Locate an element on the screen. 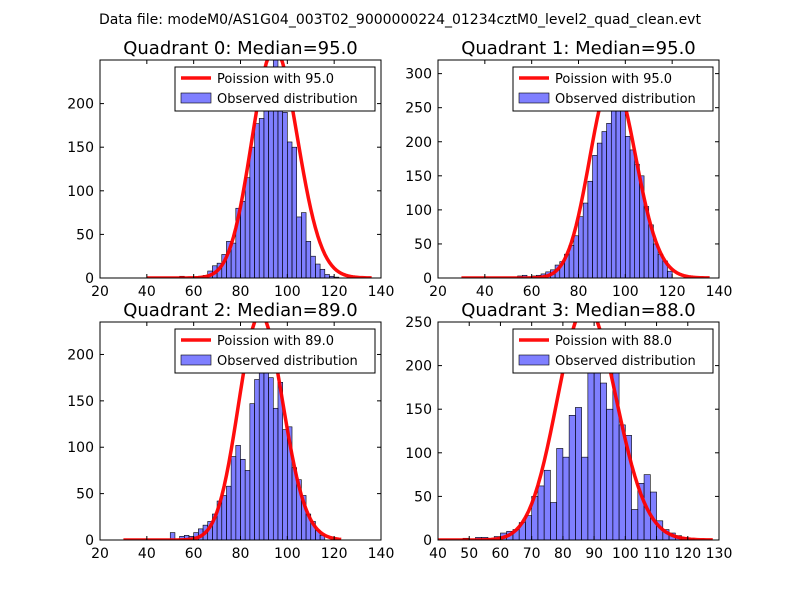 This screenshot has width=800, height=600. chart-title: Quadrant 3: Median=88.0 is located at coordinates (578, 310).